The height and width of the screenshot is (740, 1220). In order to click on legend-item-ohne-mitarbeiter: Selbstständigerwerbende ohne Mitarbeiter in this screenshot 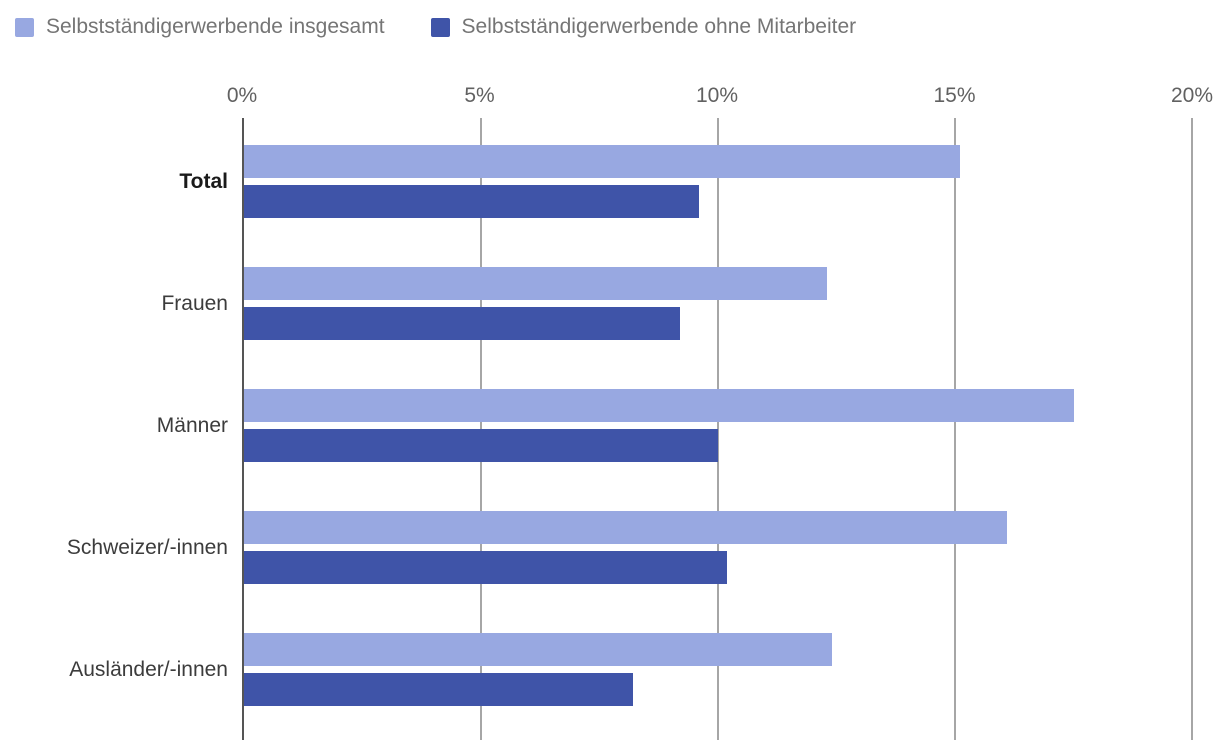, I will do `click(643, 27)`.